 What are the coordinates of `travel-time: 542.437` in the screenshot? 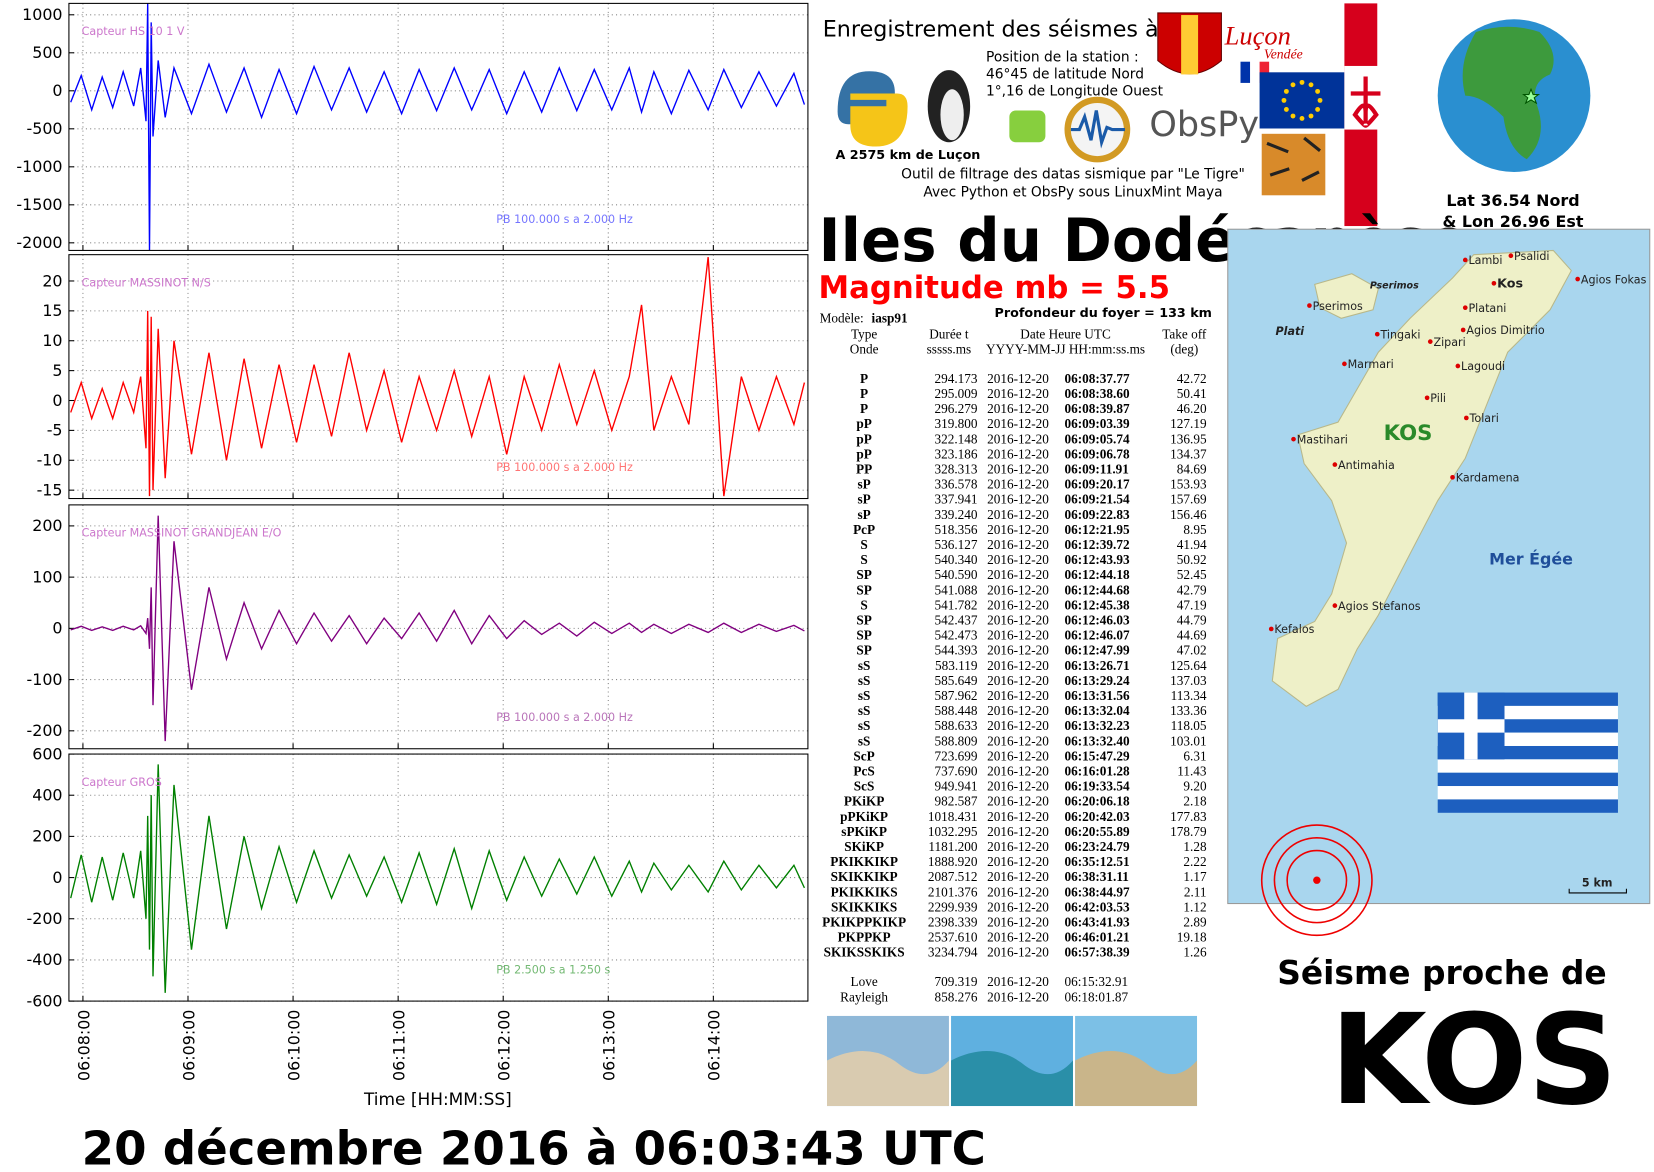 It's located at (955, 620).